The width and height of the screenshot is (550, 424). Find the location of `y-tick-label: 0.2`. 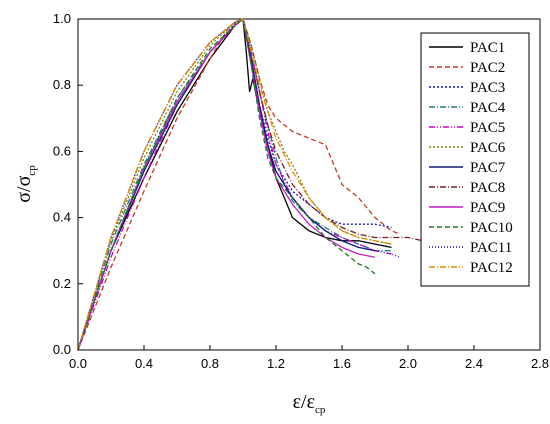

y-tick-label: 0.2 is located at coordinates (62, 283).